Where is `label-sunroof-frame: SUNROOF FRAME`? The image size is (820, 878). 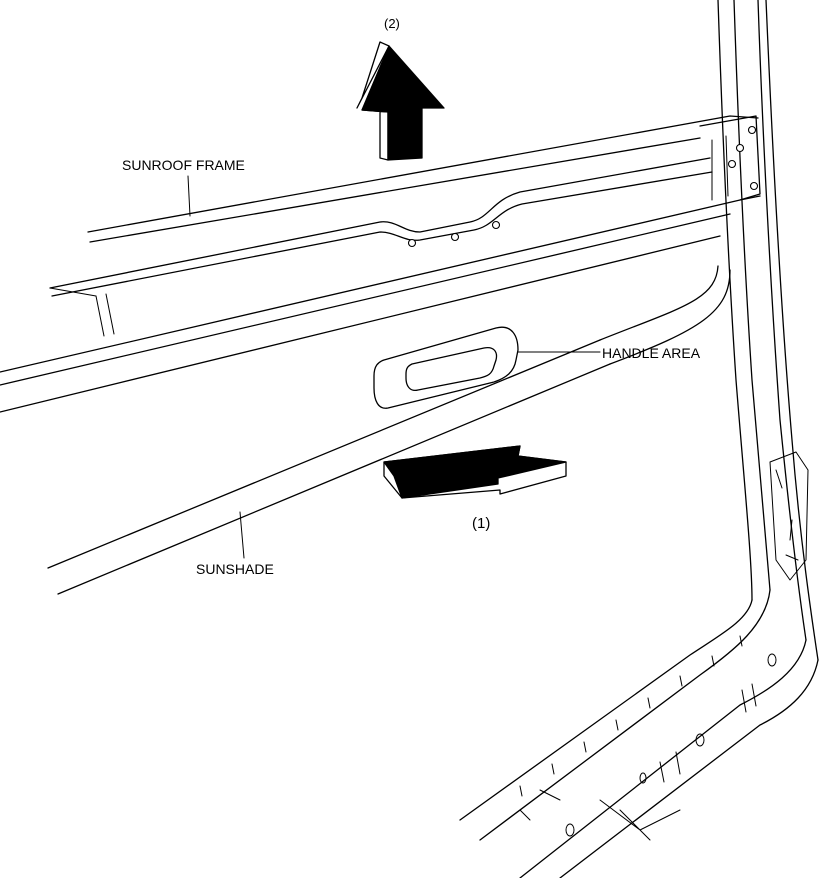
label-sunroof-frame: SUNROOF FRAME is located at coordinates (183, 165).